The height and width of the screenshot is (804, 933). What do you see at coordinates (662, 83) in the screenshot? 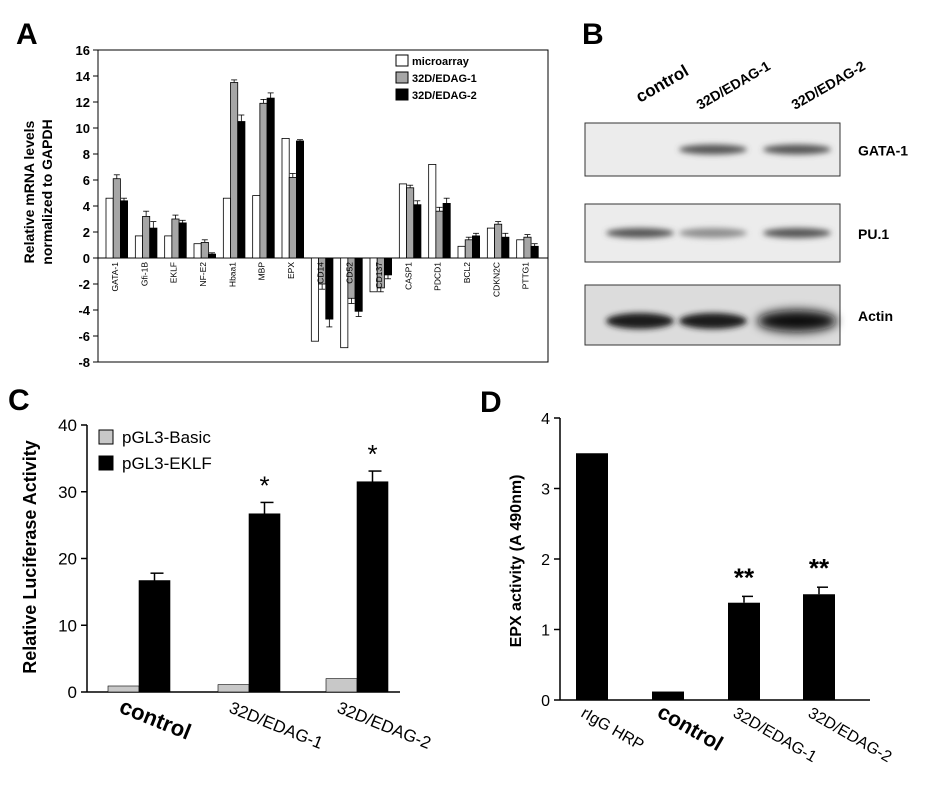
I see `blot-column-label-control: control` at bounding box center [662, 83].